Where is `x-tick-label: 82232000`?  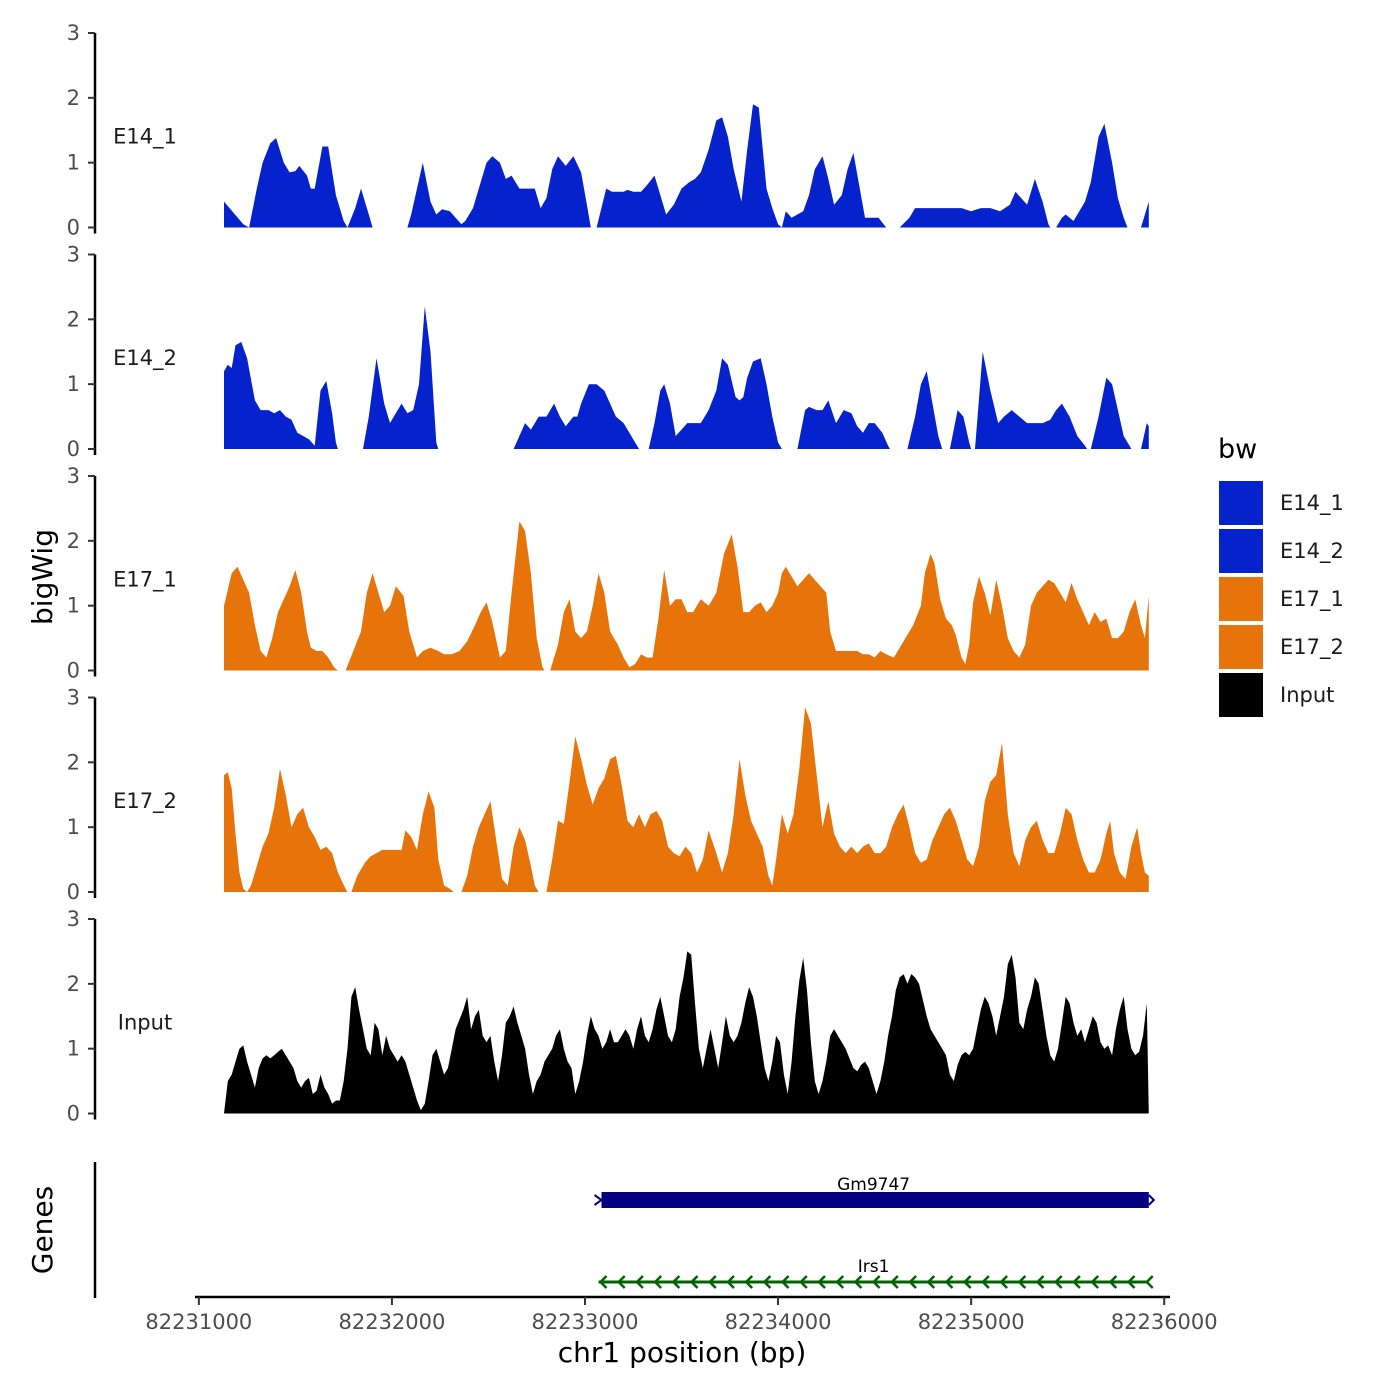 x-tick-label: 82232000 is located at coordinates (391, 1322).